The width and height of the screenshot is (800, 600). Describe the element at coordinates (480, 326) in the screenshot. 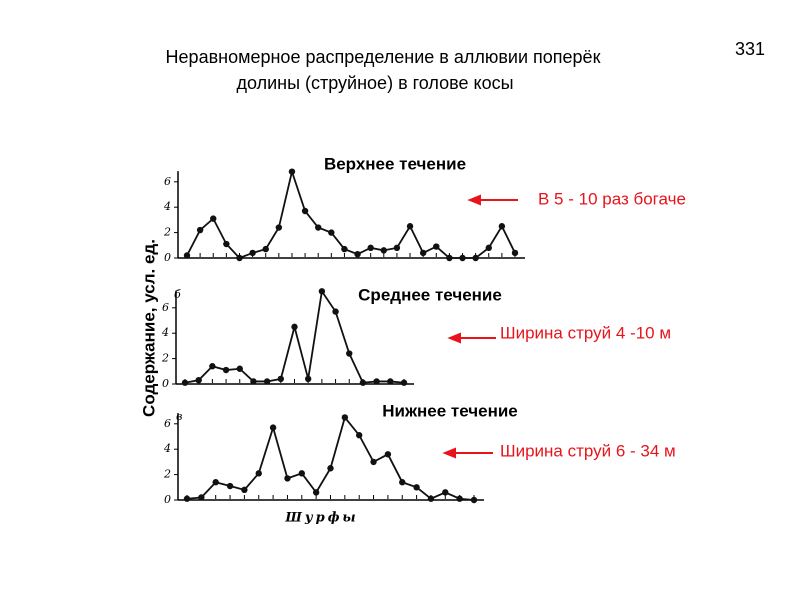

I see `arrows` at that location.